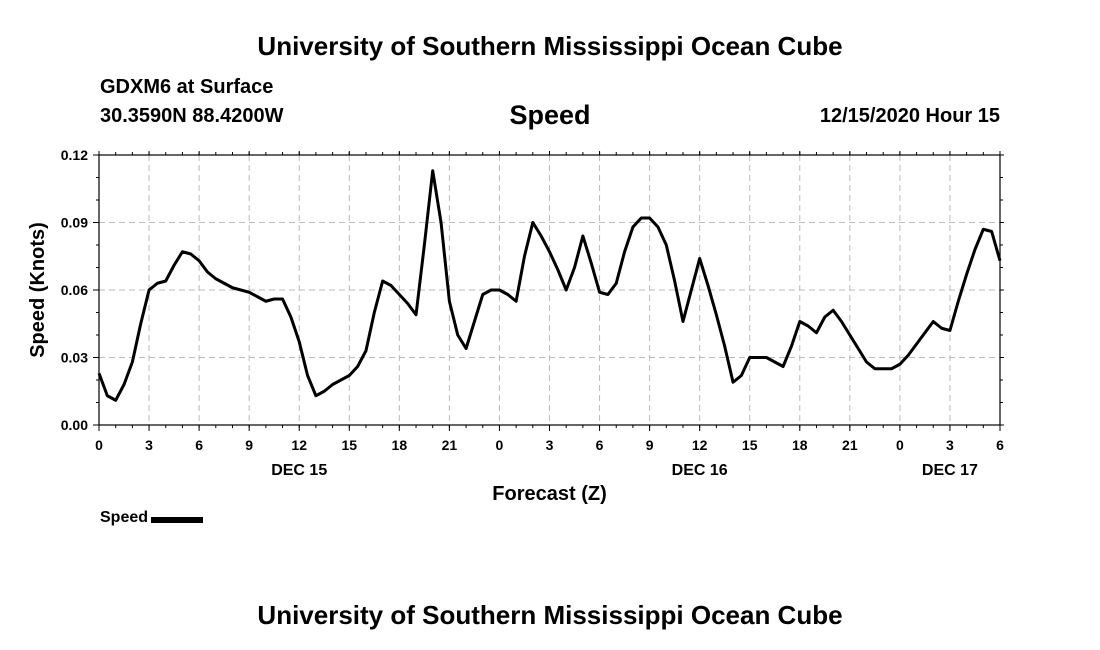 This screenshot has height=650, width=1100. I want to click on day-label: DEC 15, so click(299, 470).